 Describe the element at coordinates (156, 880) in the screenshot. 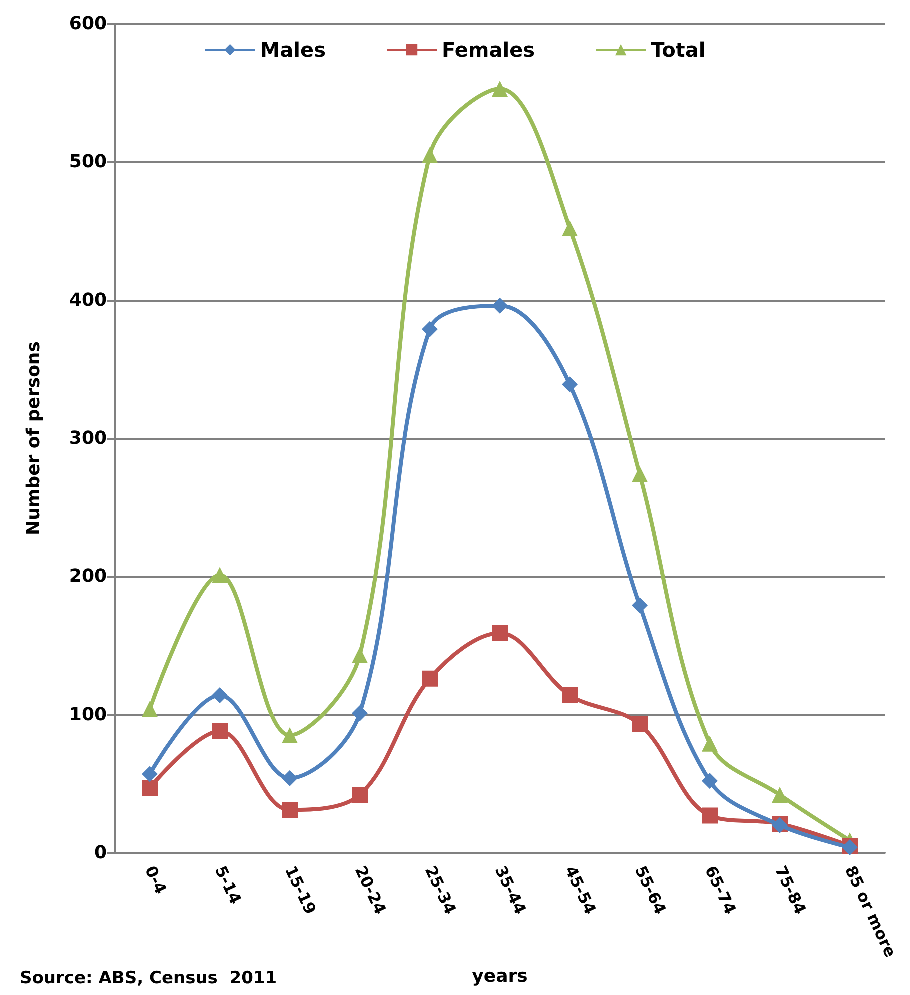

I see `x-tick-label: 0-4` at that location.